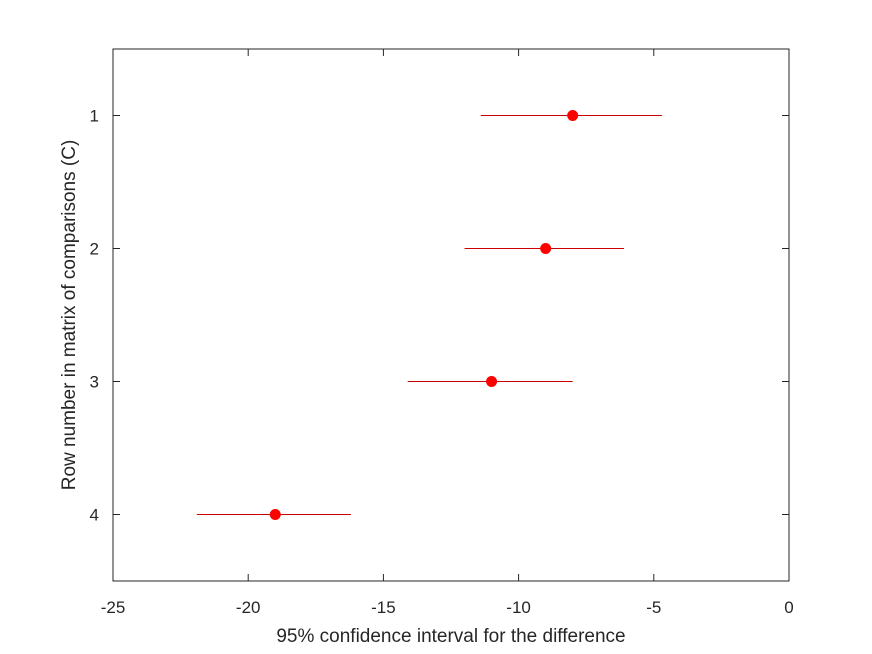  Describe the element at coordinates (248, 607) in the screenshot. I see `x-tick-label: -20` at that location.